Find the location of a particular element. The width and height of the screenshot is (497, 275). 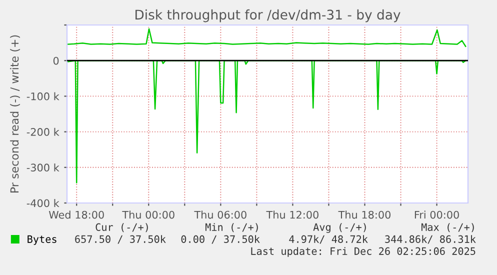

text: 4.97k/ 48.72k is located at coordinates (328, 239).